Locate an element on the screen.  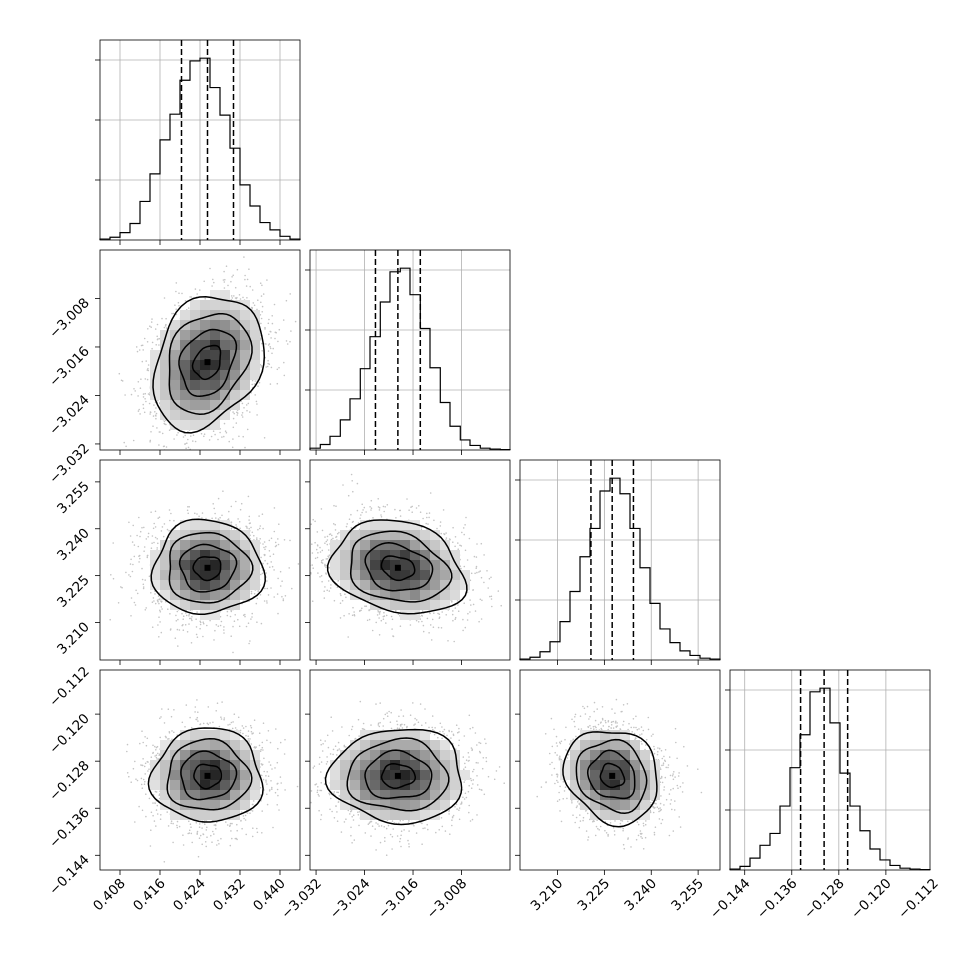
histogram-bars is located at coordinates (620, 568).